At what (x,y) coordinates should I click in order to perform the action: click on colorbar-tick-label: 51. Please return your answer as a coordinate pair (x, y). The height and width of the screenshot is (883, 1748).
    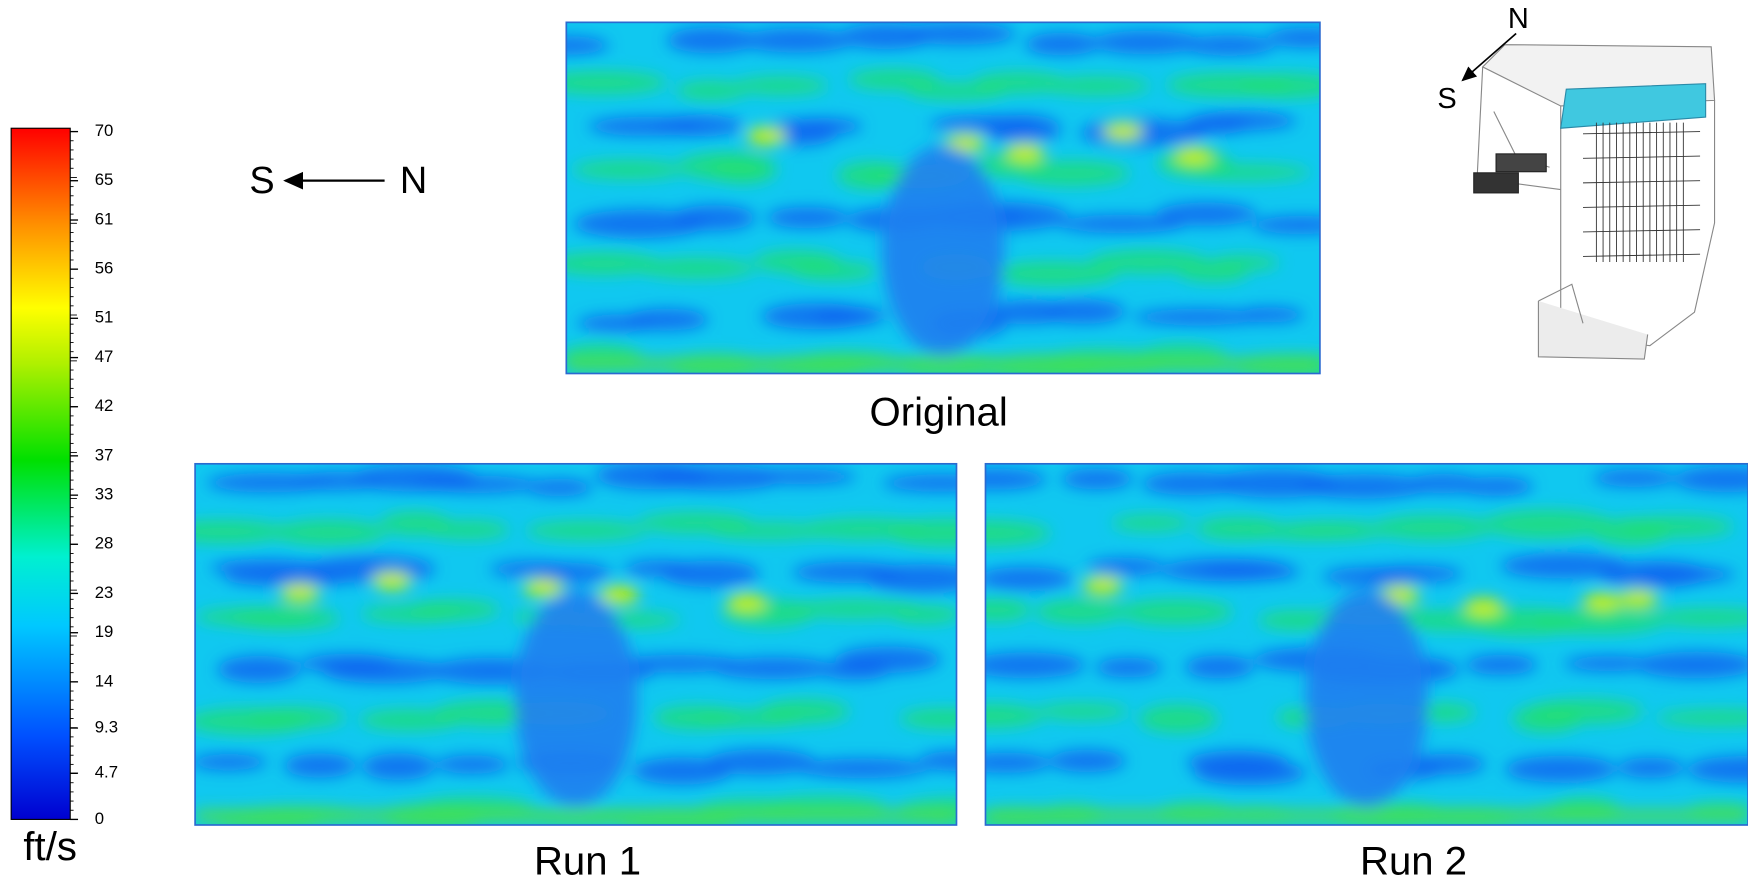
    Looking at the image, I should click on (104, 317).